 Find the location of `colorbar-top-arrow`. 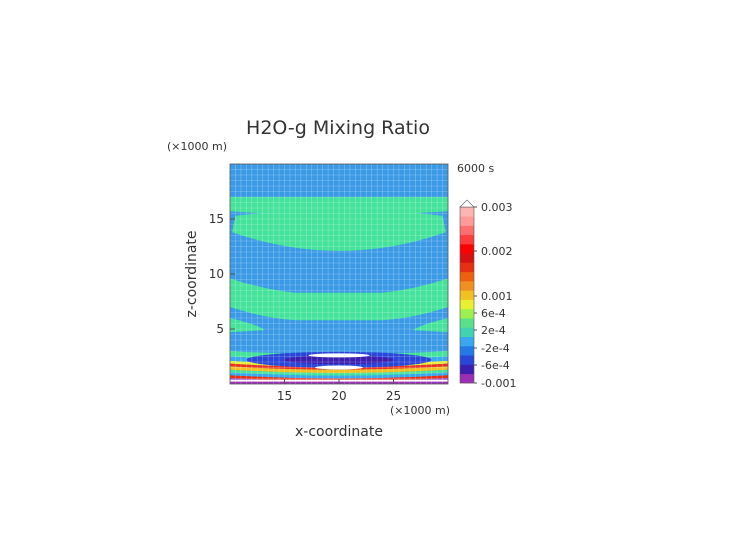

colorbar-top-arrow is located at coordinates (467, 203).